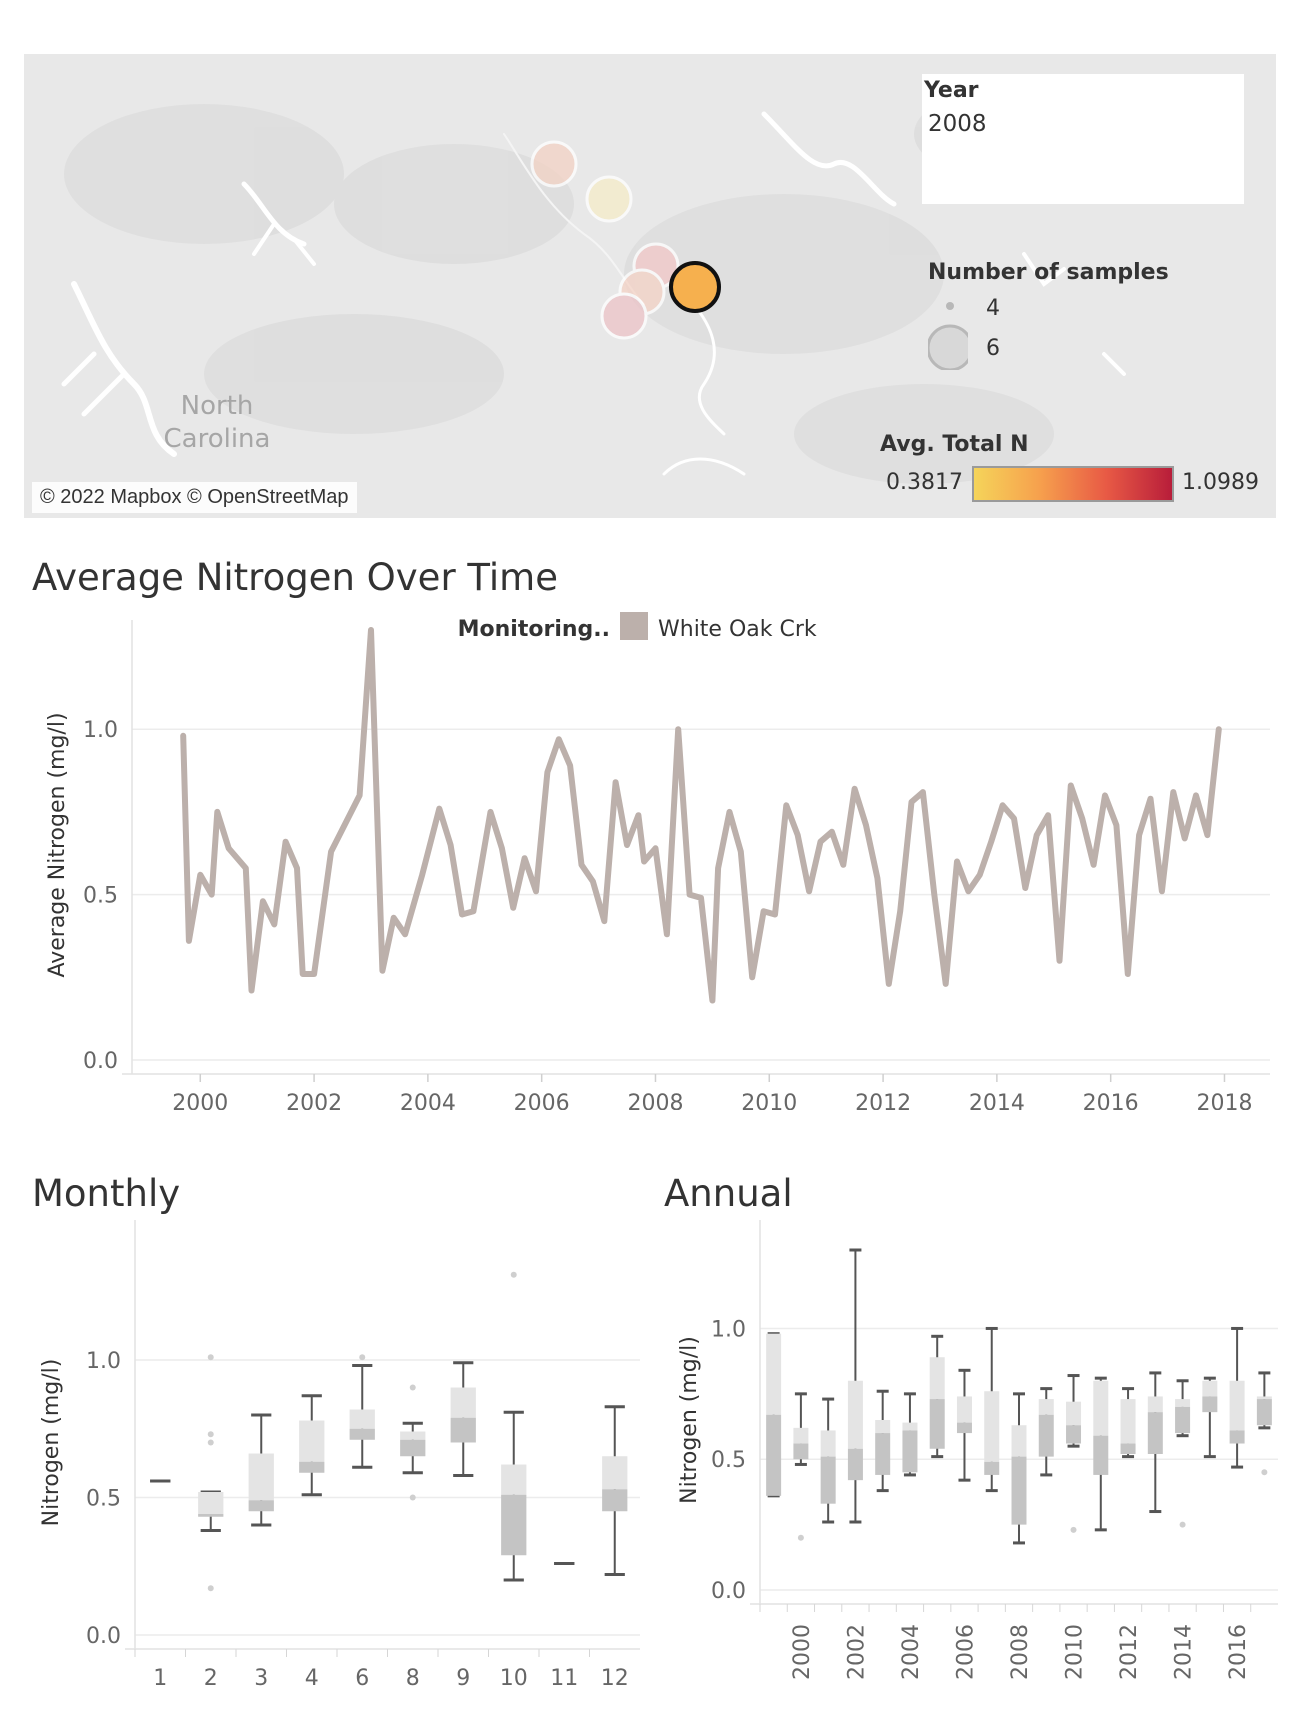  Describe the element at coordinates (295, 577) in the screenshot. I see `line-chart-title: Average Nitrogen Over Time` at that location.